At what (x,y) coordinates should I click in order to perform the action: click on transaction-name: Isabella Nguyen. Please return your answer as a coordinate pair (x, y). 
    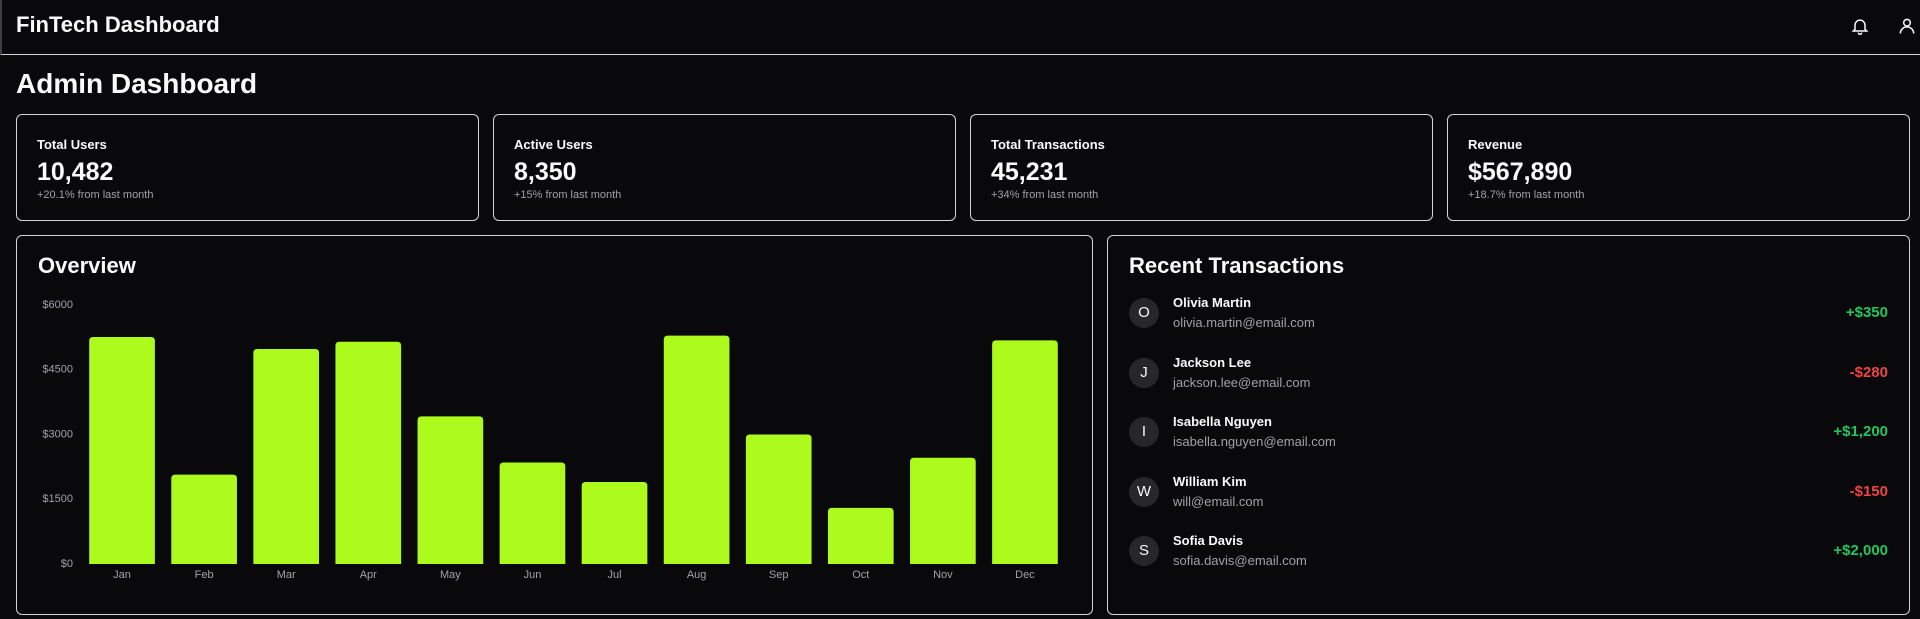
    Looking at the image, I should click on (1222, 421).